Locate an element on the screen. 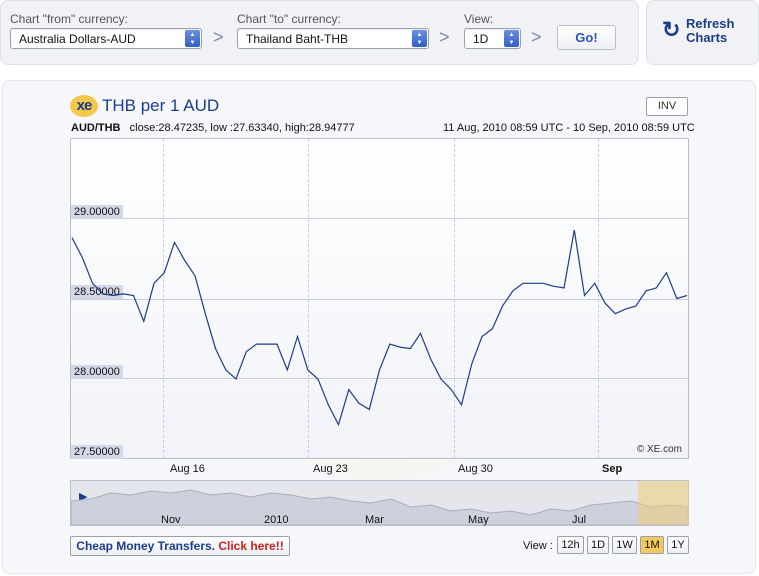 The width and height of the screenshot is (759, 576). copyright: © XE.com is located at coordinates (659, 449).